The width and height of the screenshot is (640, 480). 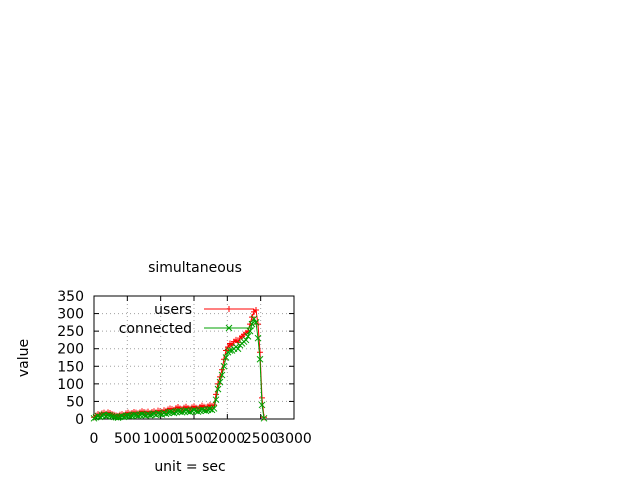 I want to click on x-tick-label: 1000, so click(x=161, y=439).